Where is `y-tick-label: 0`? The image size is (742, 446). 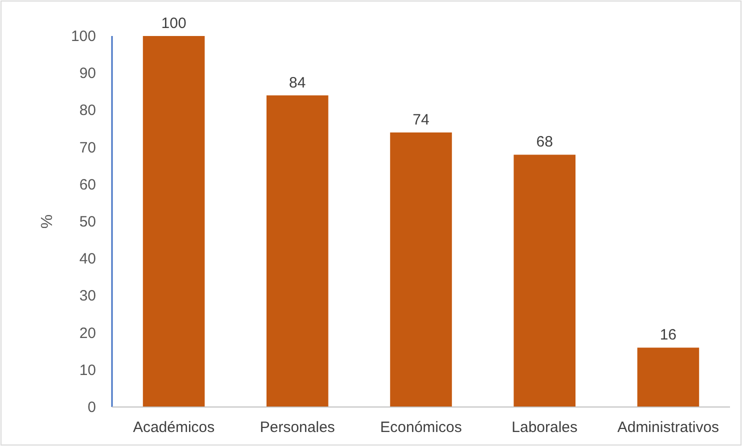 y-tick-label: 0 is located at coordinates (92, 407).